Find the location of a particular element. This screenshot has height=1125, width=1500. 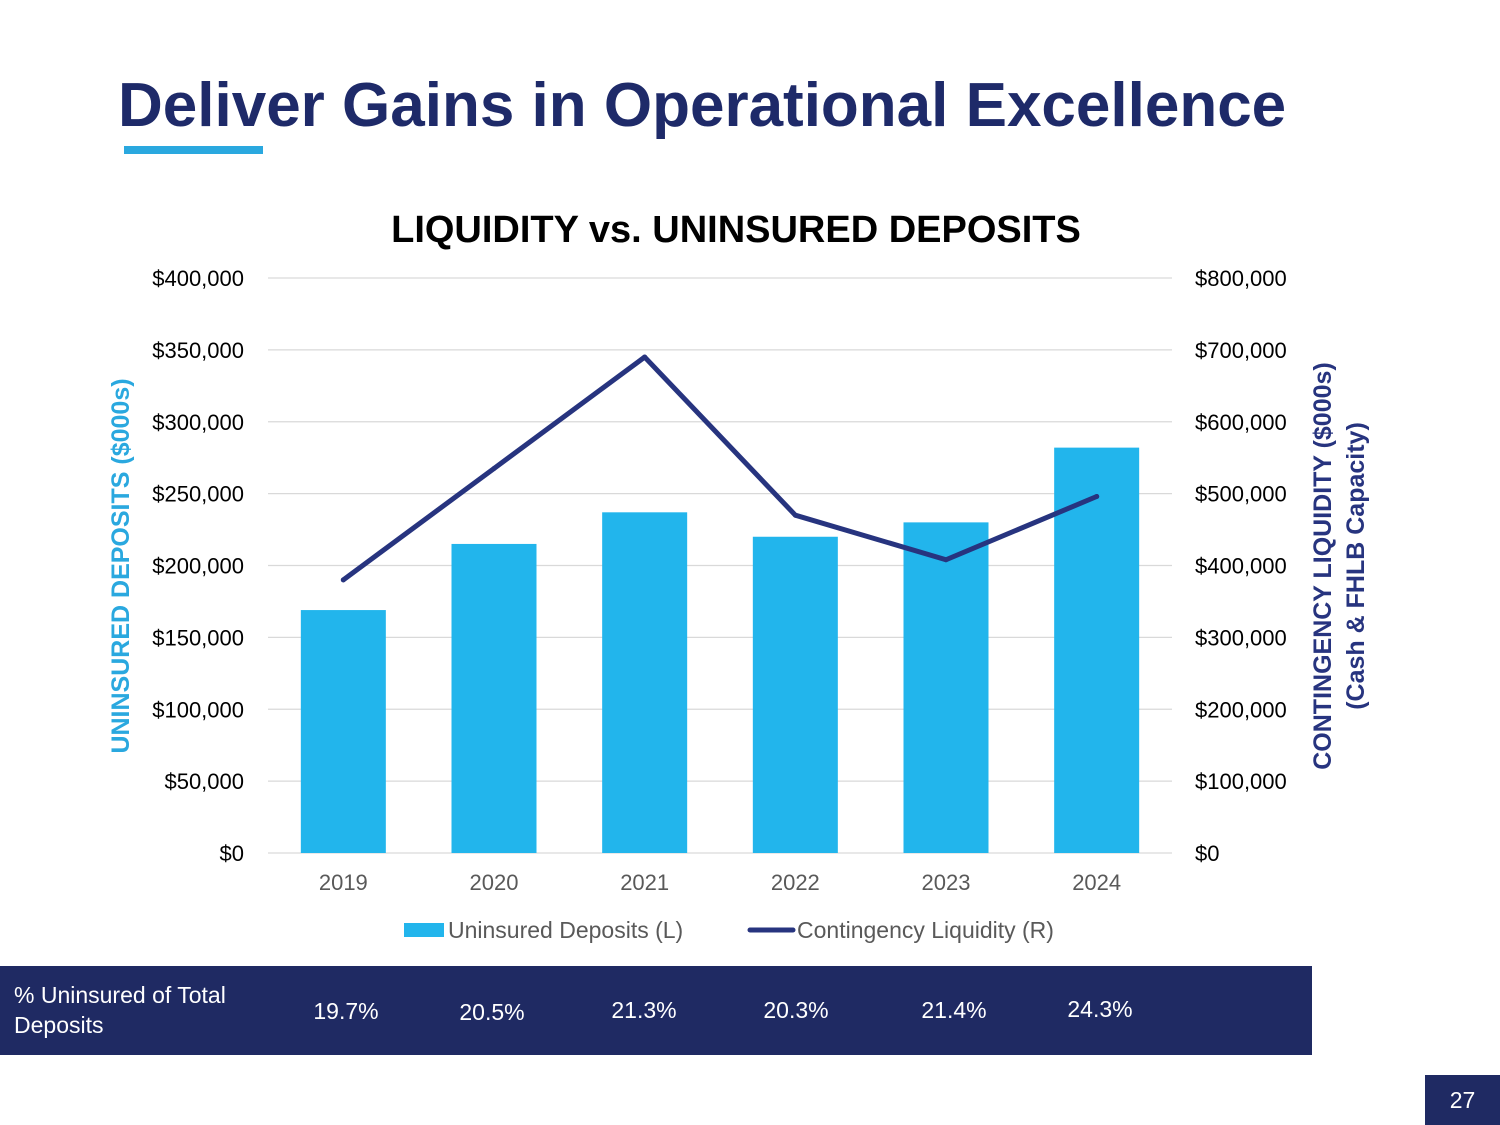

y-tick-label-right: $100,000 is located at coordinates (1241, 781).